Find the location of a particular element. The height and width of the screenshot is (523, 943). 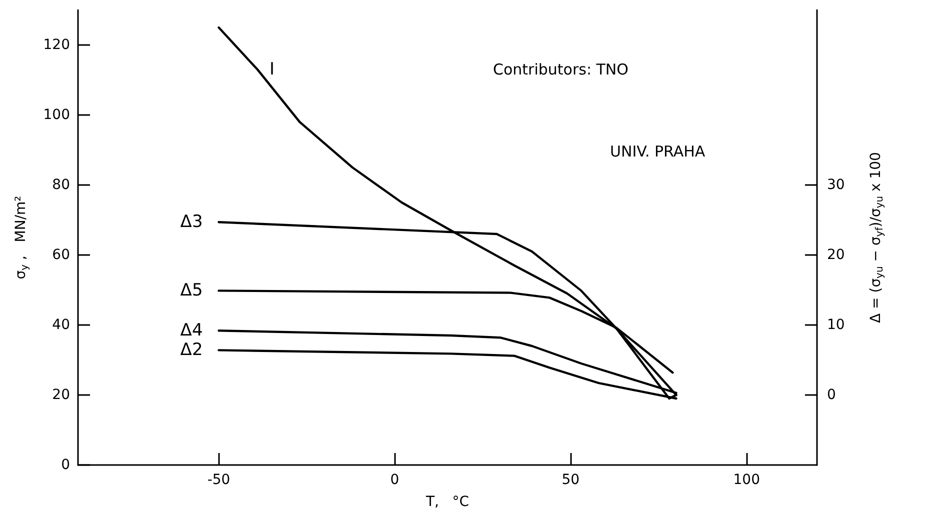

x-tick-label: -50 is located at coordinates (218, 480).